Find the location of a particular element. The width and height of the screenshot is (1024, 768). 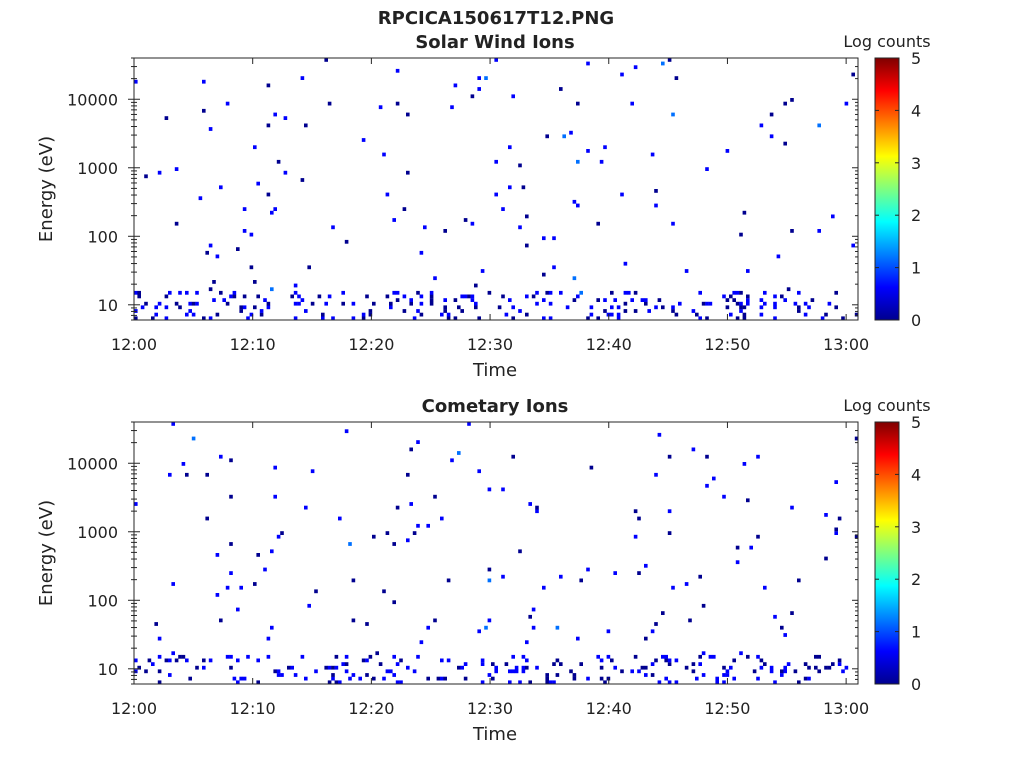

y-tick-label: 10000 is located at coordinates (92, 99).